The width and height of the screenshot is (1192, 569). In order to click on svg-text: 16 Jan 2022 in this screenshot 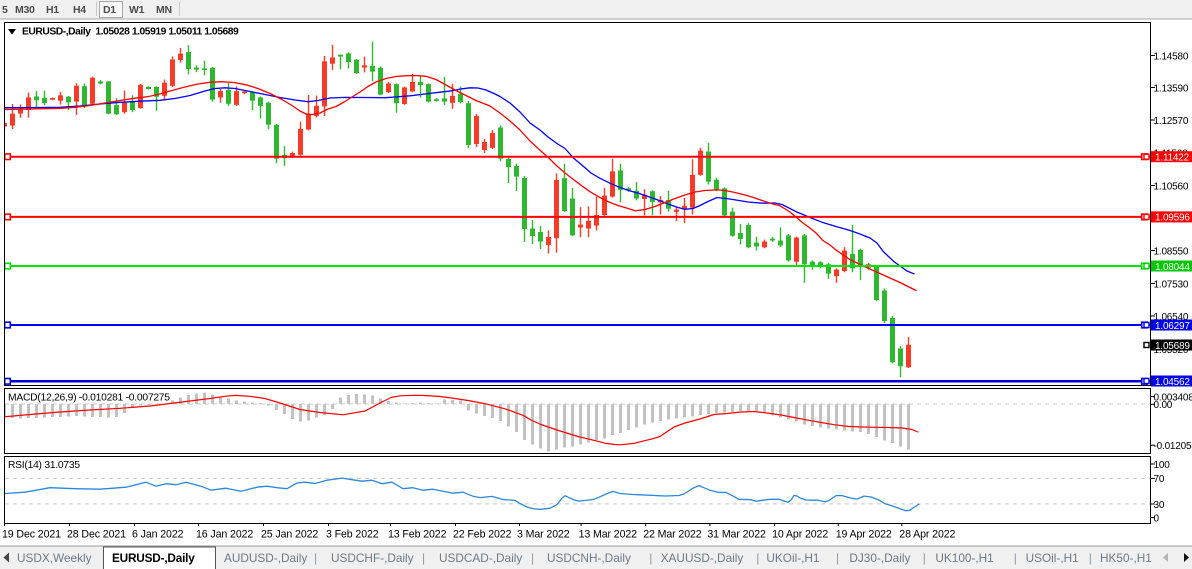, I will do `click(224, 535)`.